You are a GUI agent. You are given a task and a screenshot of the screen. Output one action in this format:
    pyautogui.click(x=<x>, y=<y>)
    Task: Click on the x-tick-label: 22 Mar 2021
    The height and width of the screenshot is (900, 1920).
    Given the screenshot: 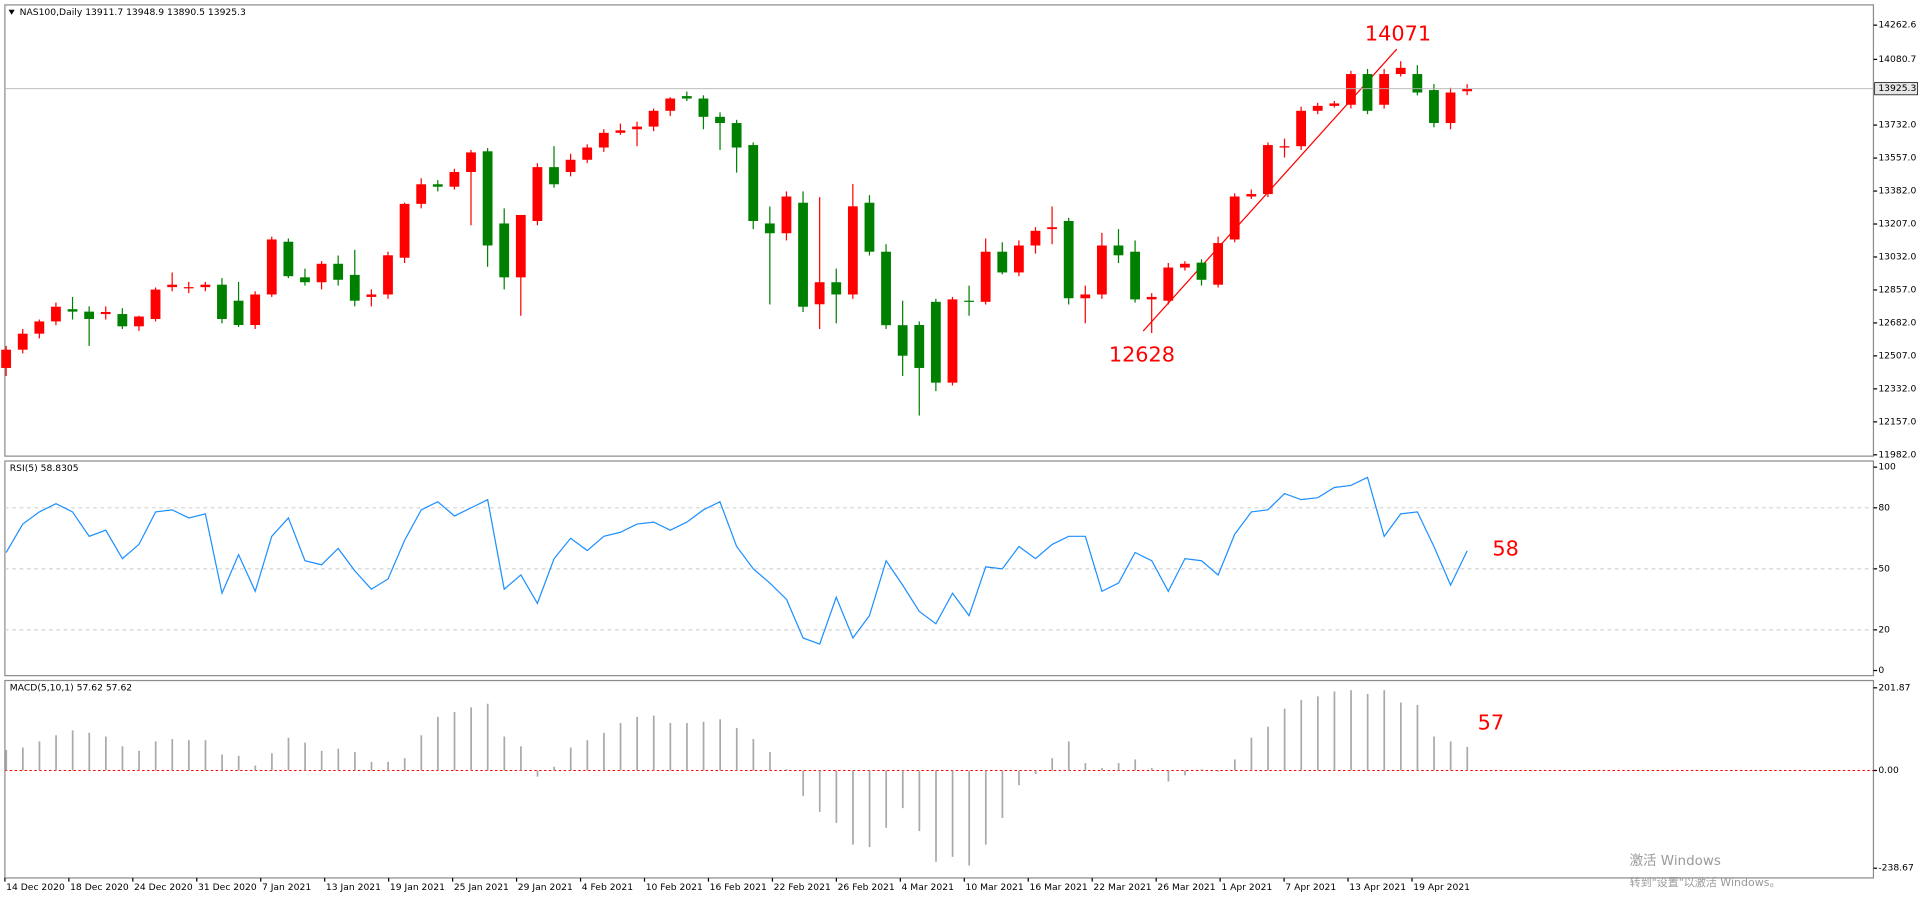 What is the action you would take?
    pyautogui.click(x=1122, y=887)
    